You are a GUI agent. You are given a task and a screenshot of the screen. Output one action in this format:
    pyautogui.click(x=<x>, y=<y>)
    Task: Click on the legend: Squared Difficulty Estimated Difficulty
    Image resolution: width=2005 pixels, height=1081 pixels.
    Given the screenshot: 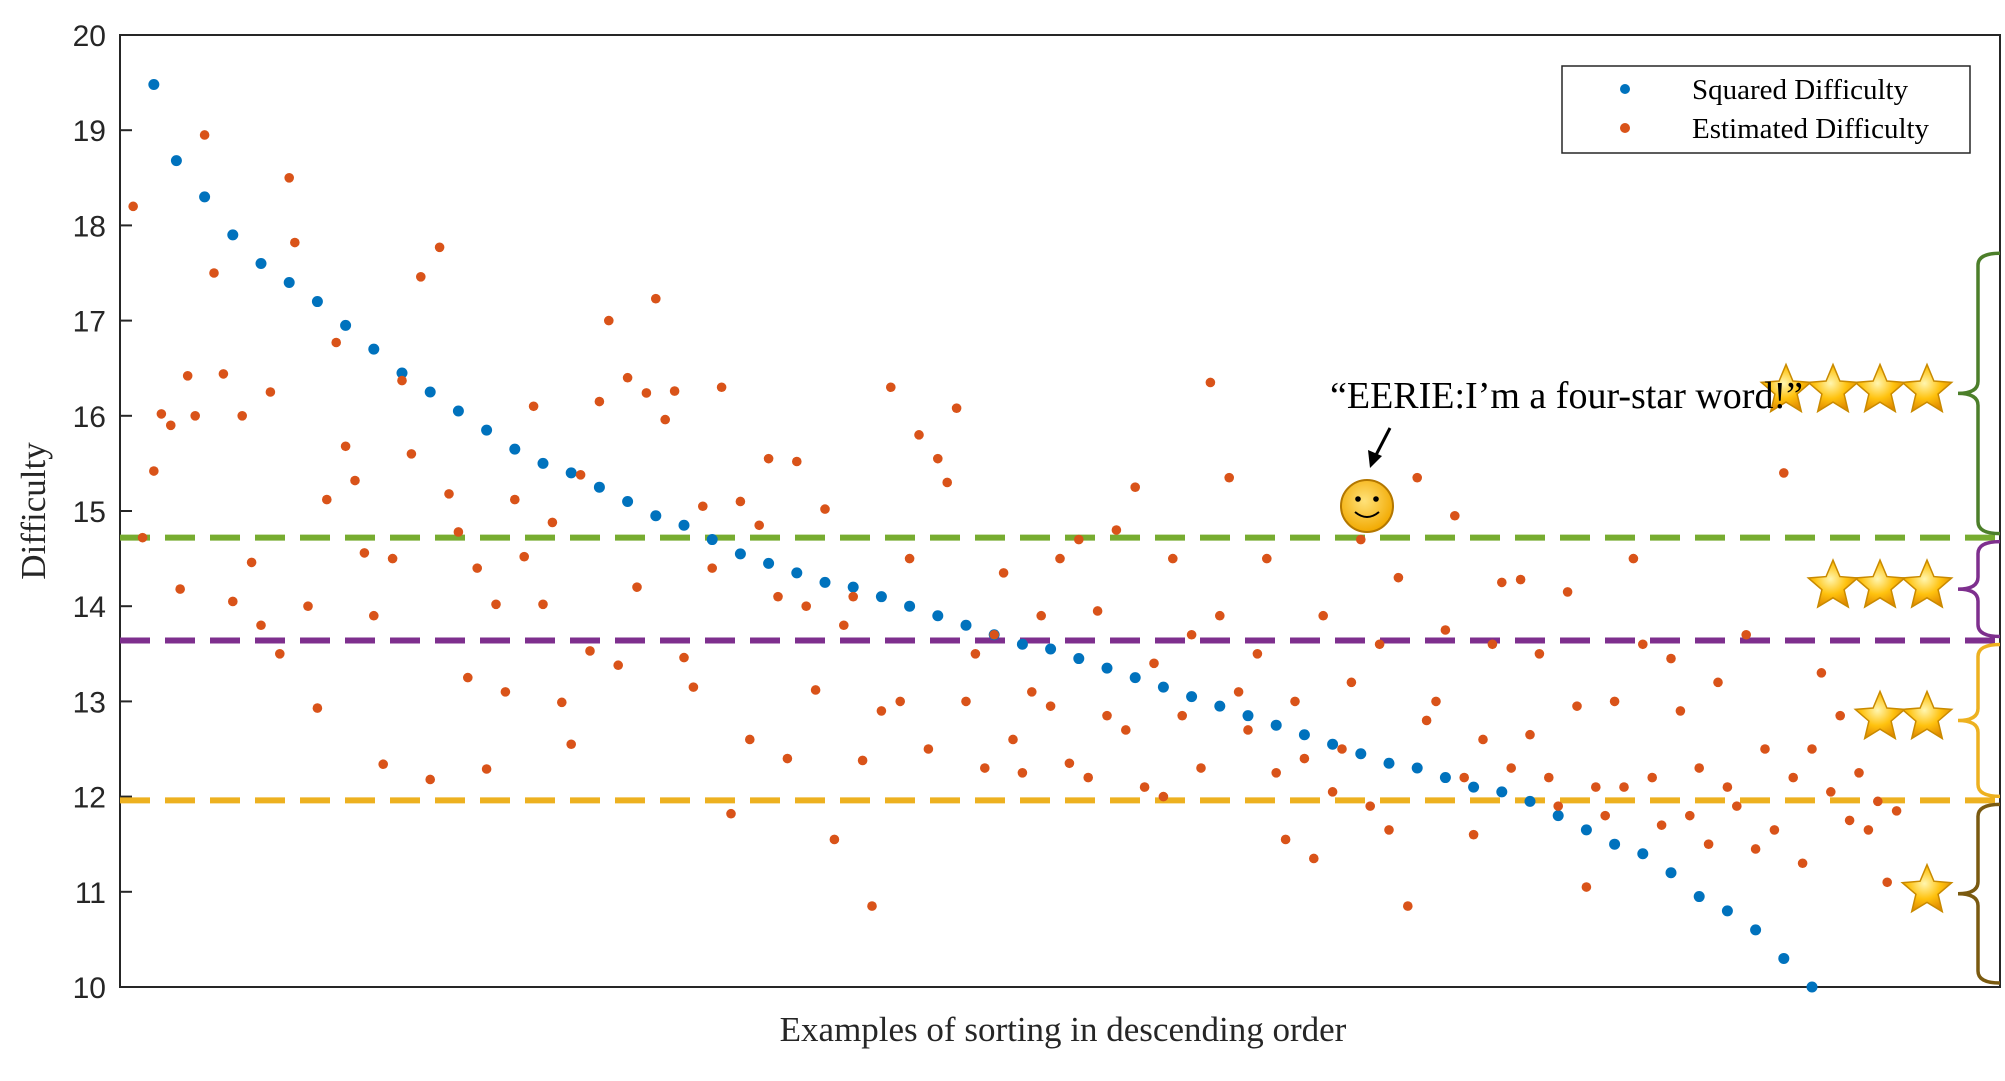 What is the action you would take?
    pyautogui.click(x=1766, y=109)
    